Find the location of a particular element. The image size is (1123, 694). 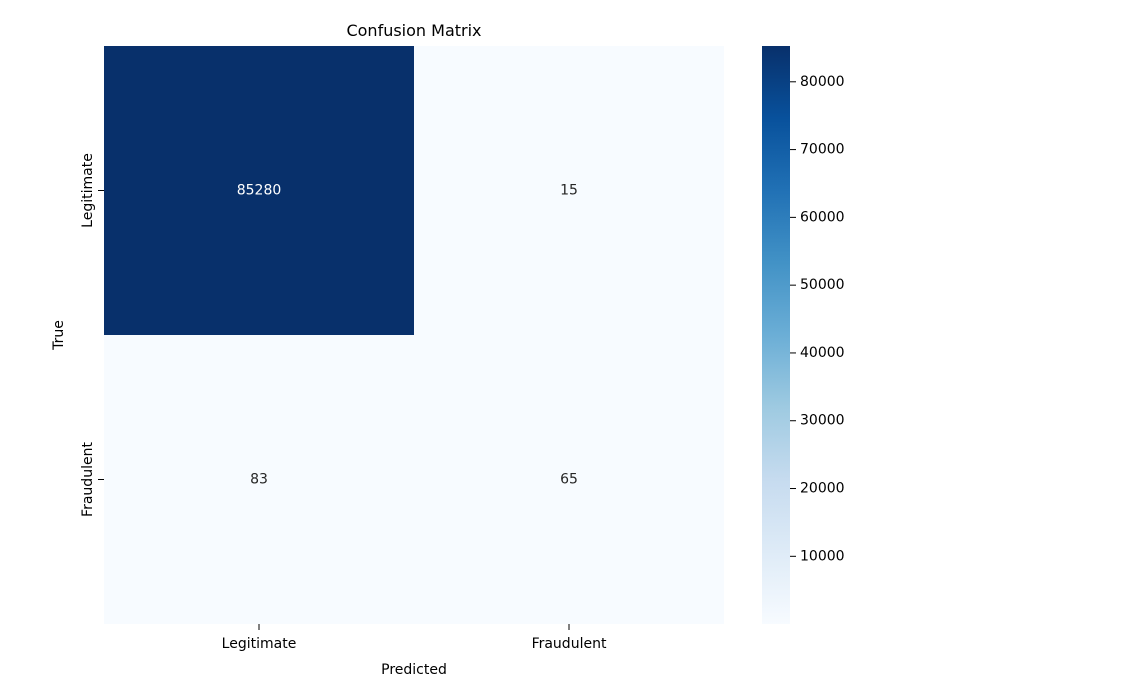

colorbar-tick-label: 60000 is located at coordinates (822, 217).